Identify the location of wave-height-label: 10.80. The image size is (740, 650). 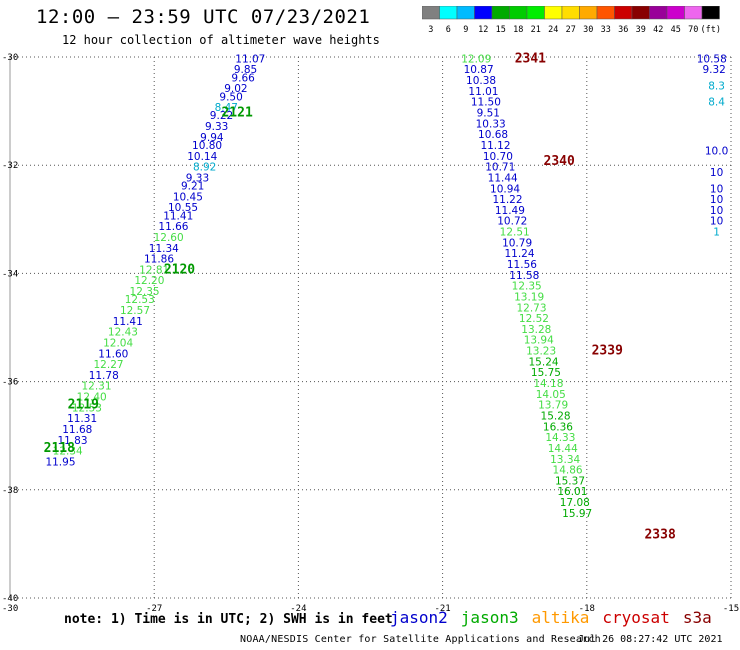
(207, 146).